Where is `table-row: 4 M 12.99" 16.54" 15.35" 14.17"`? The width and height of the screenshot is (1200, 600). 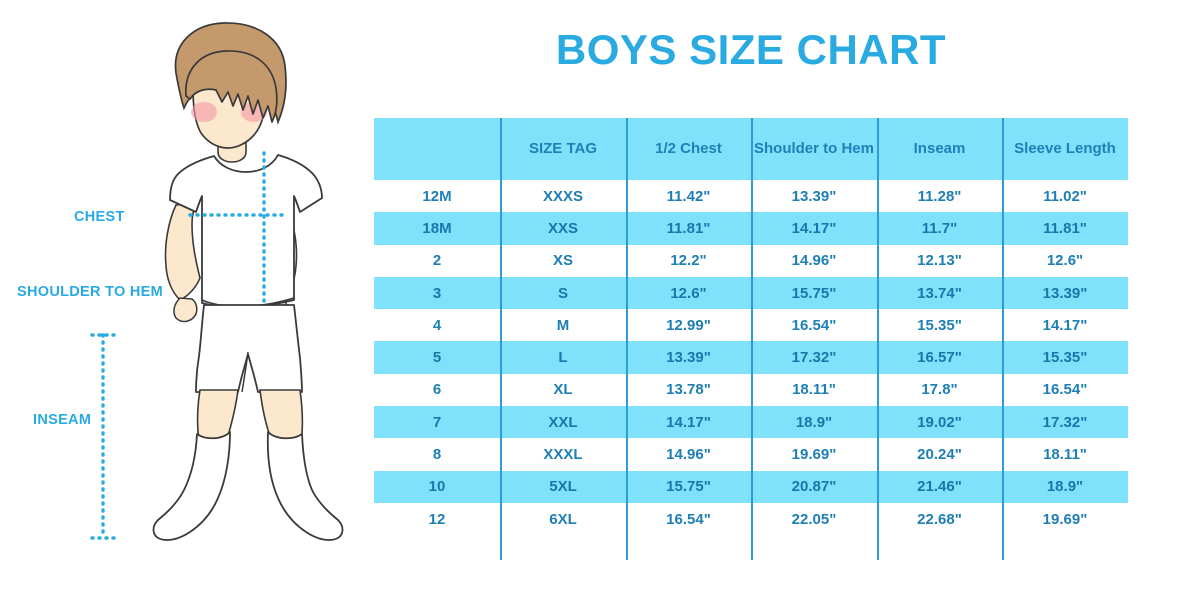
table-row: 4 M 12.99" 16.54" 15.35" 14.17" is located at coordinates (751, 325).